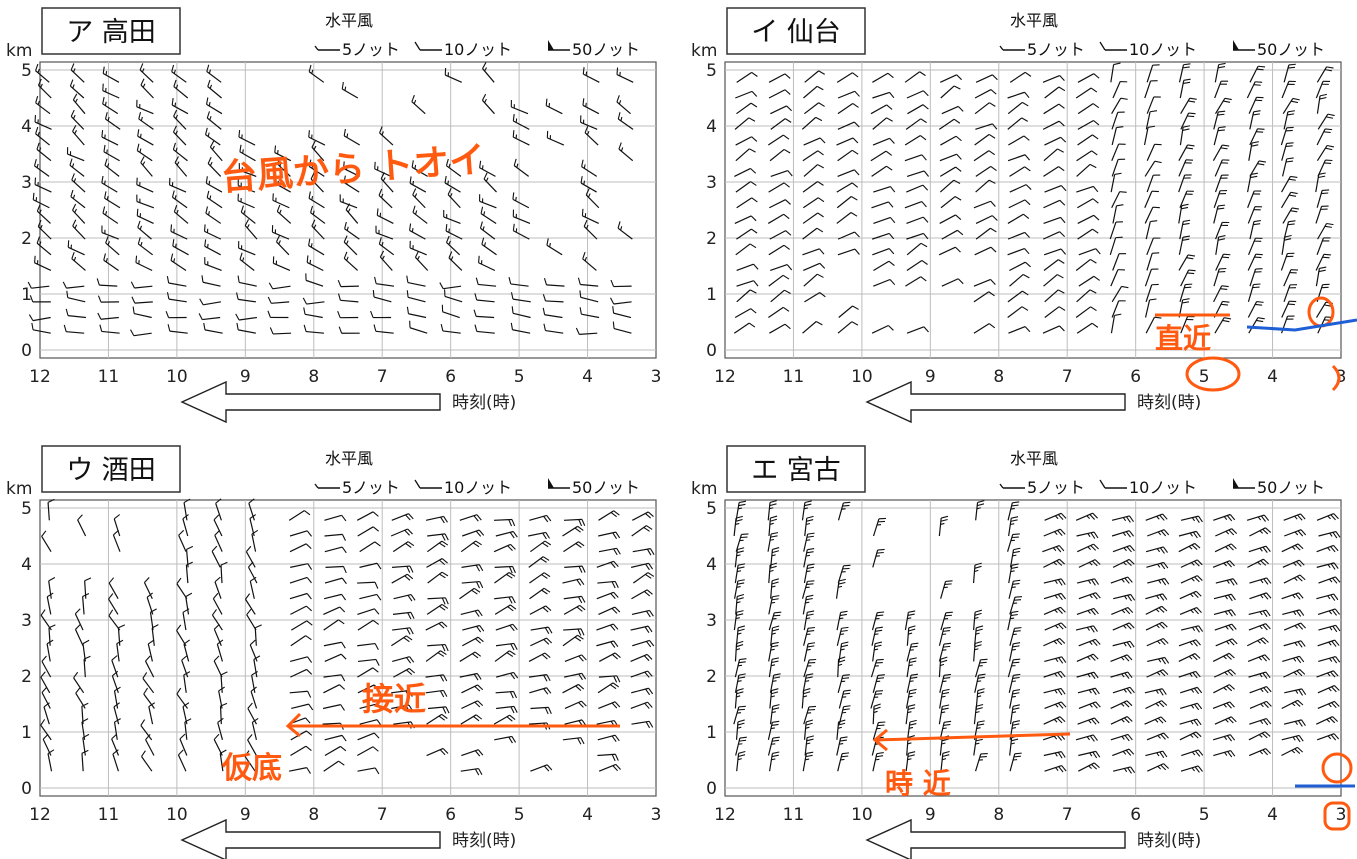 The width and height of the screenshot is (1357, 859). What do you see at coordinates (245, 815) in the screenshot?
I see `x-tick-label: 9` at bounding box center [245, 815].